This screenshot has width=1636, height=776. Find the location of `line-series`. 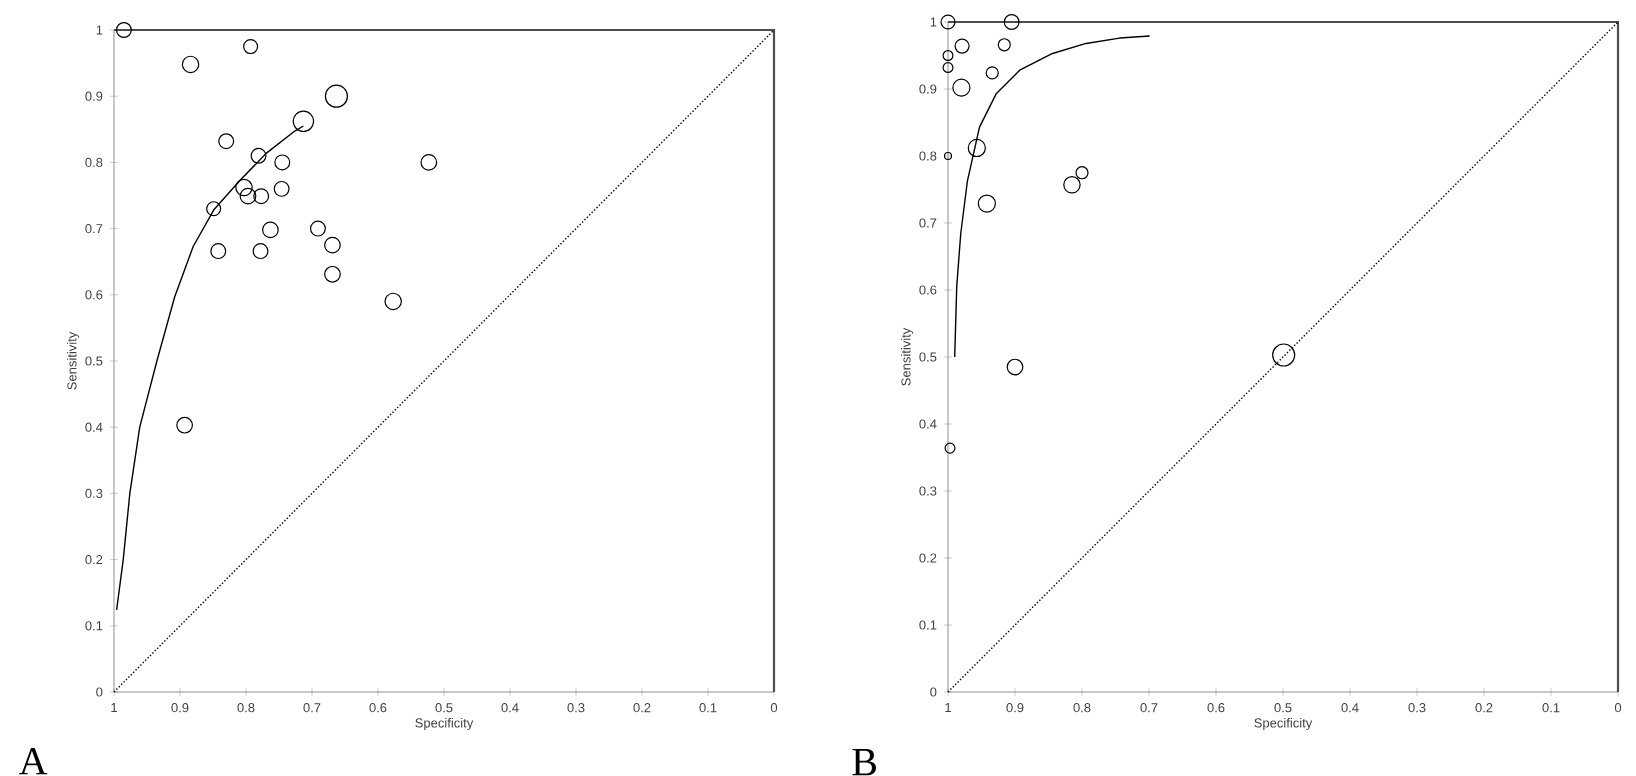

line-series is located at coordinates (1052, 196).